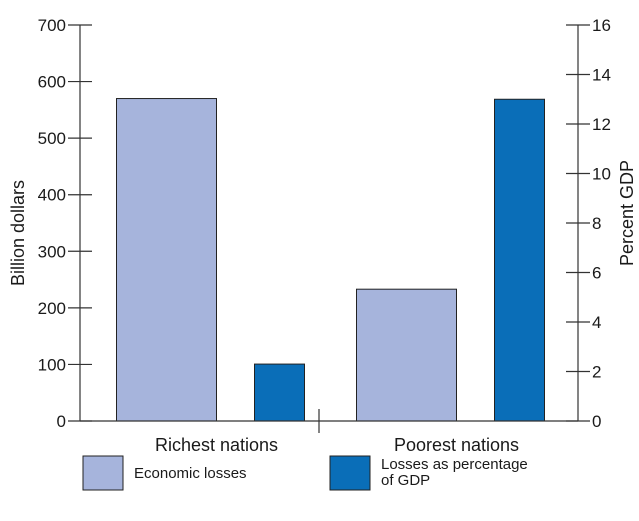 This screenshot has height=521, width=639. I want to click on legend-label-line: Losses as percentage, so click(454, 464).